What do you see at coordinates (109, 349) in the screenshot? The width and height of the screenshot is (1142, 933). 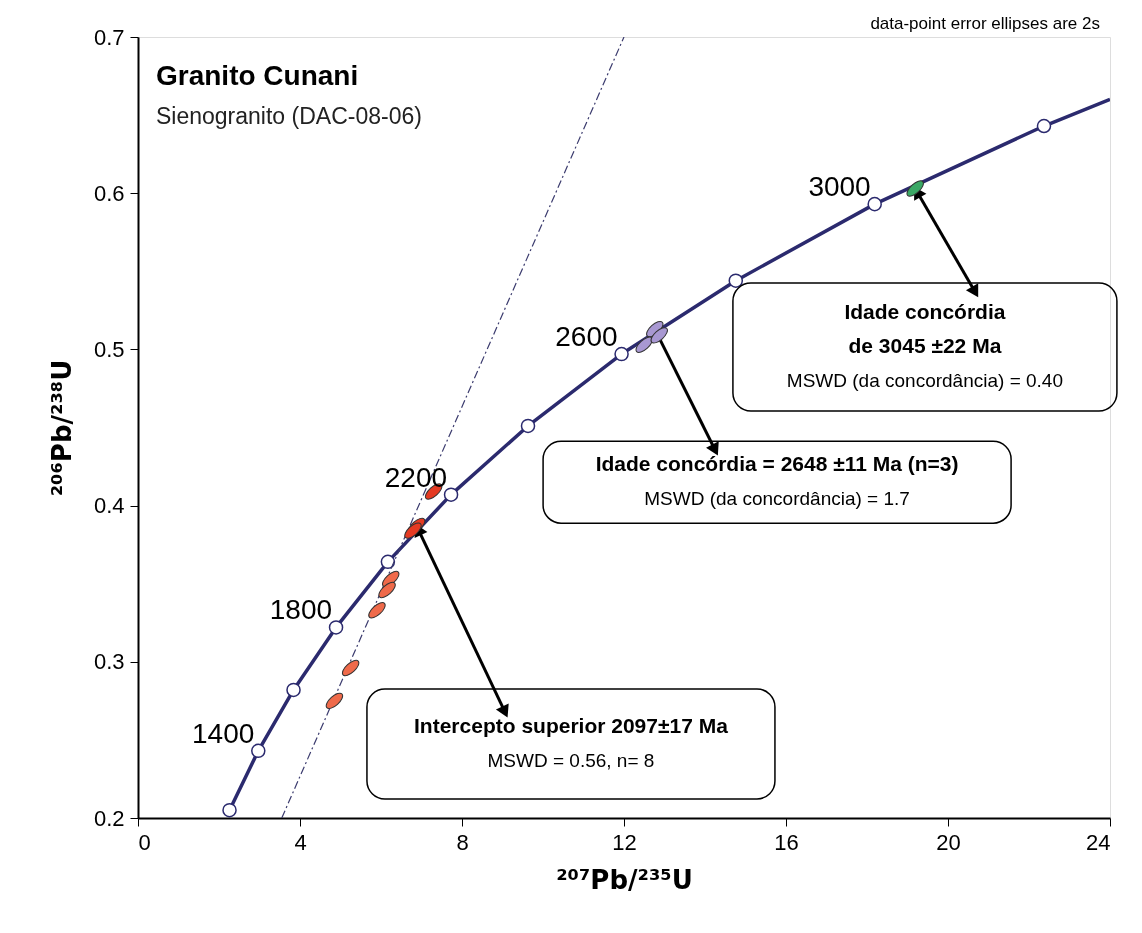 I see `y-tick-label: 0.5` at bounding box center [109, 349].